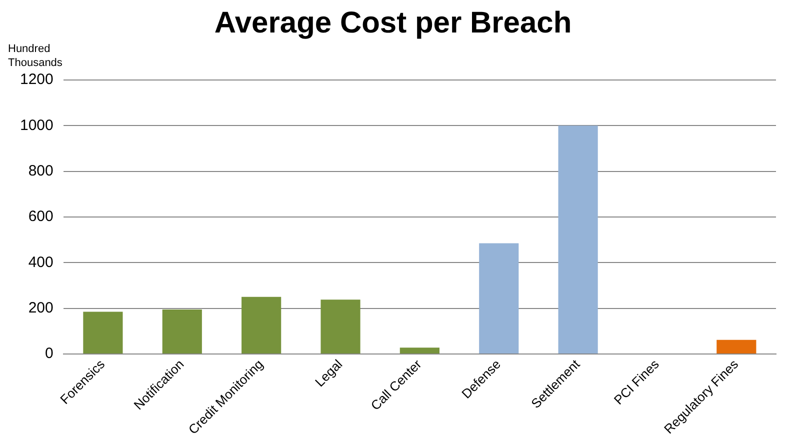  What do you see at coordinates (49, 353) in the screenshot?
I see `y-tick-label: 0` at bounding box center [49, 353].